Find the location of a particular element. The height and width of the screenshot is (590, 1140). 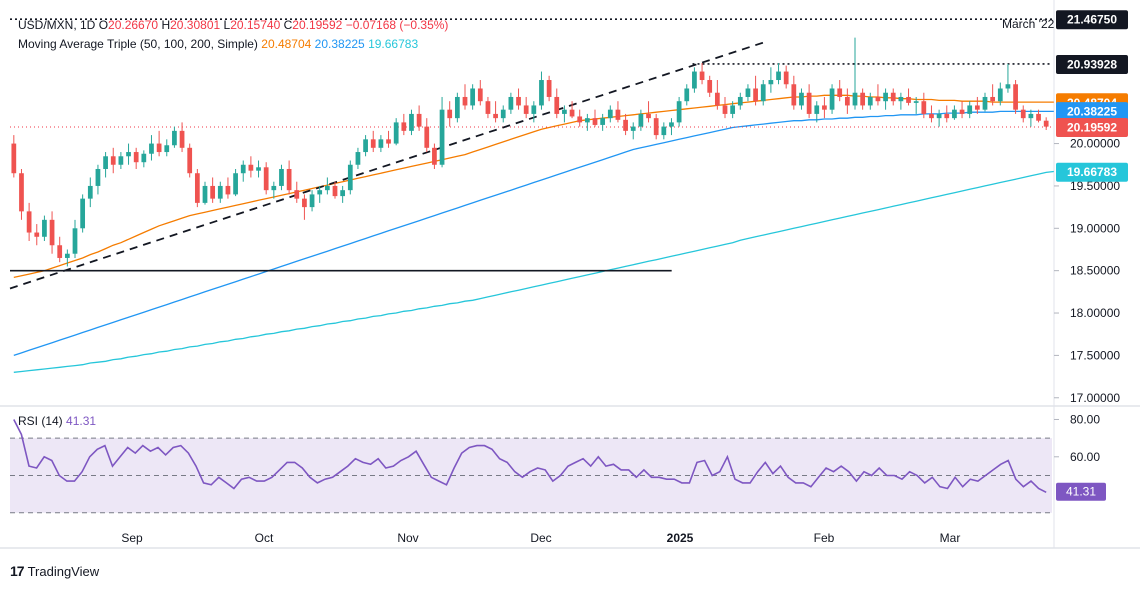

price-badge-label: 20.38225 is located at coordinates (1092, 112).